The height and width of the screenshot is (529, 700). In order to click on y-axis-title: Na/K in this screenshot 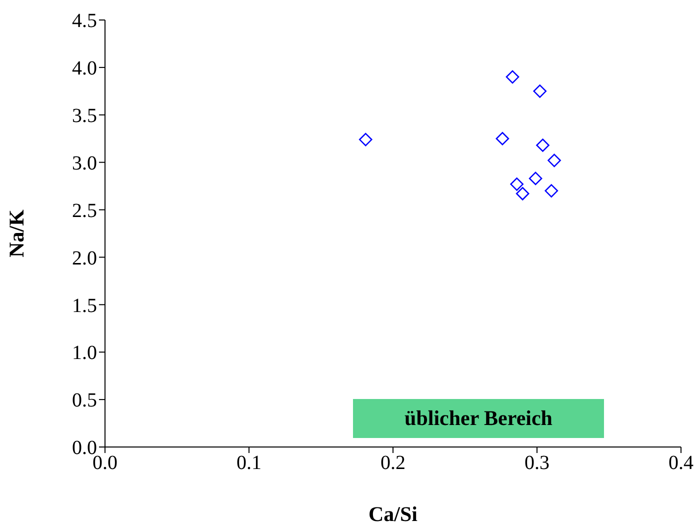, I will do `click(16, 233)`.